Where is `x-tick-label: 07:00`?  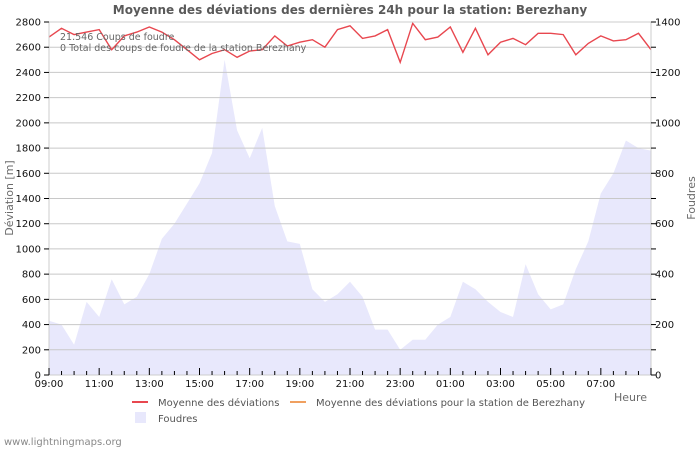 x-tick-label: 07:00 is located at coordinates (600, 384).